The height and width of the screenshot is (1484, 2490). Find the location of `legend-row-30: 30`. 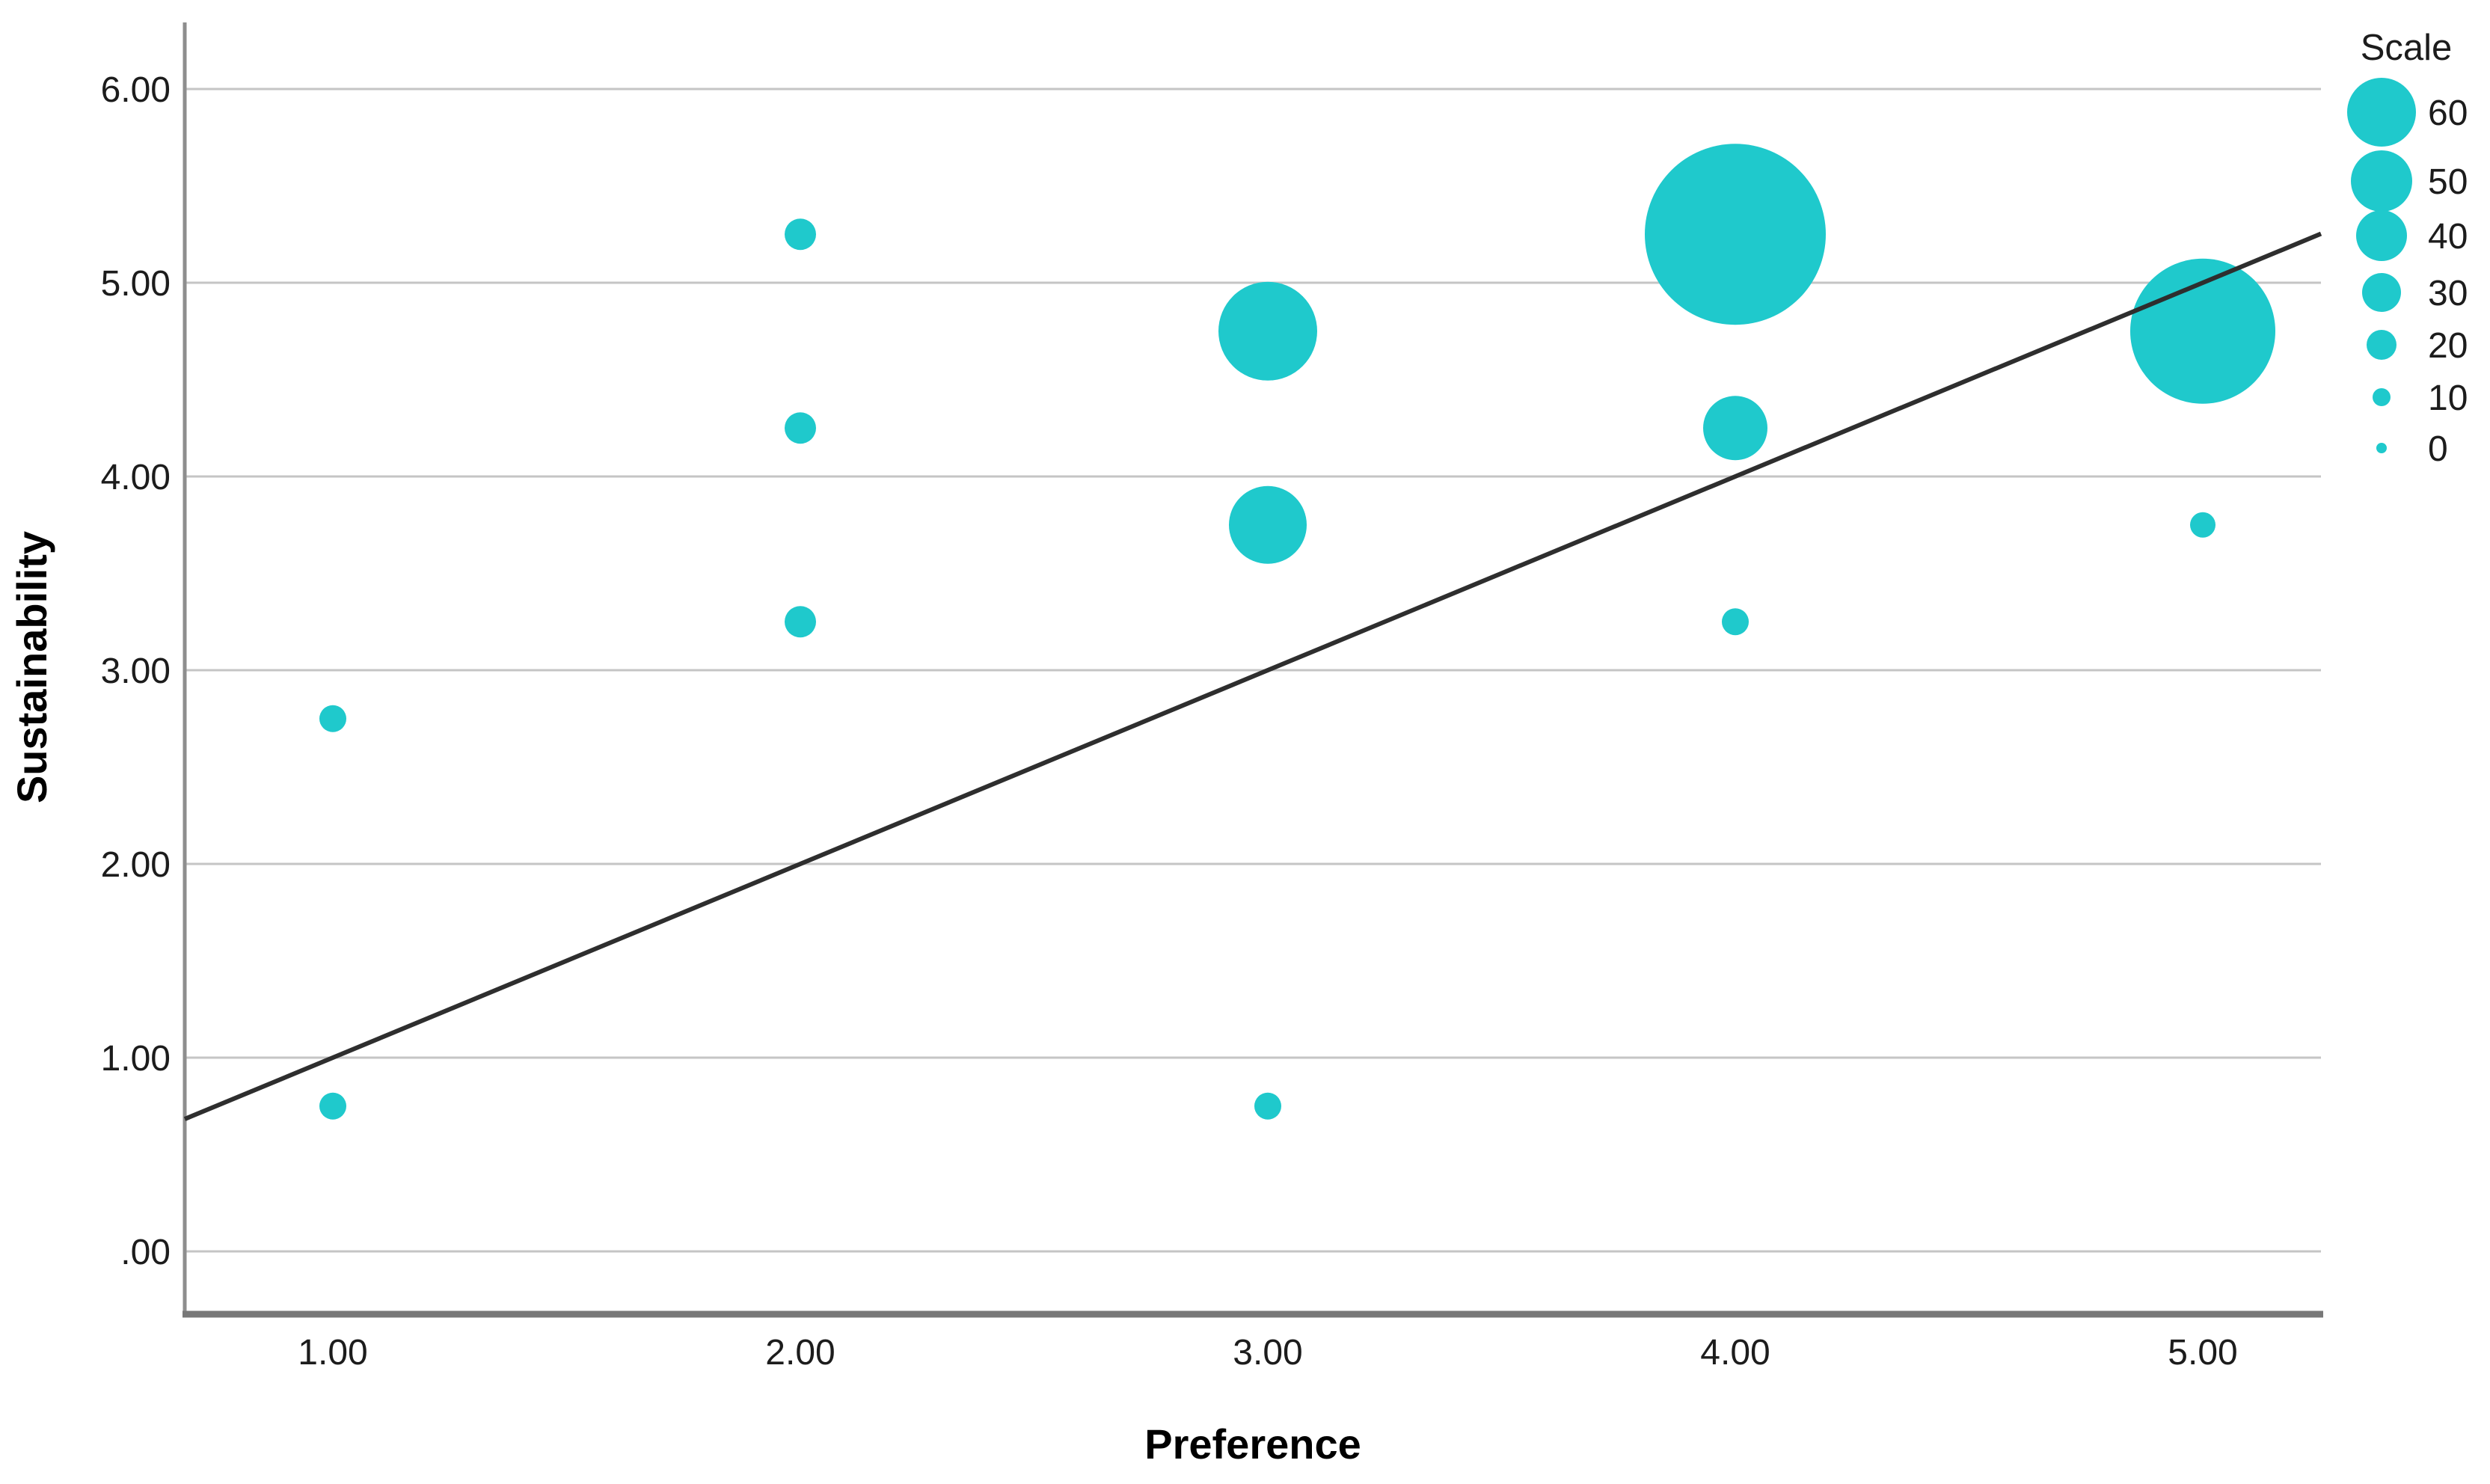

legend-row-30: 30 is located at coordinates (2415, 293).